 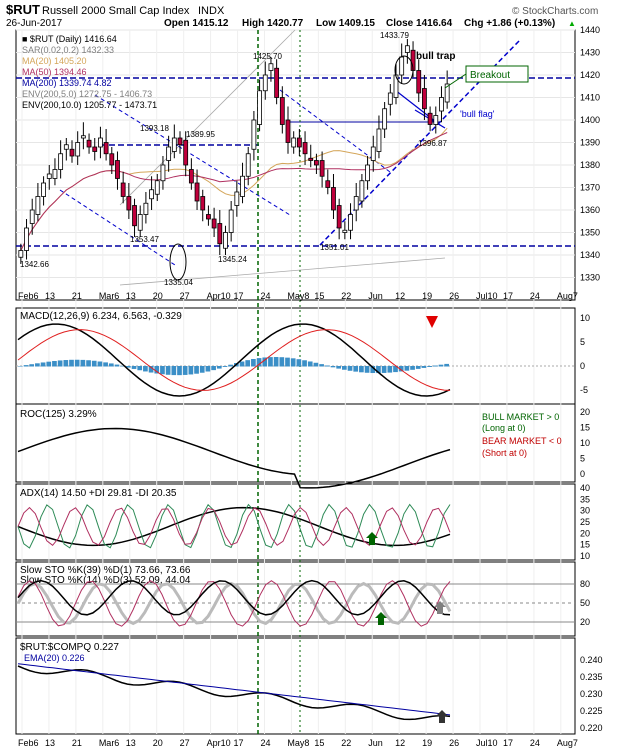 I want to click on tick-label: 0.230, so click(x=591, y=694).